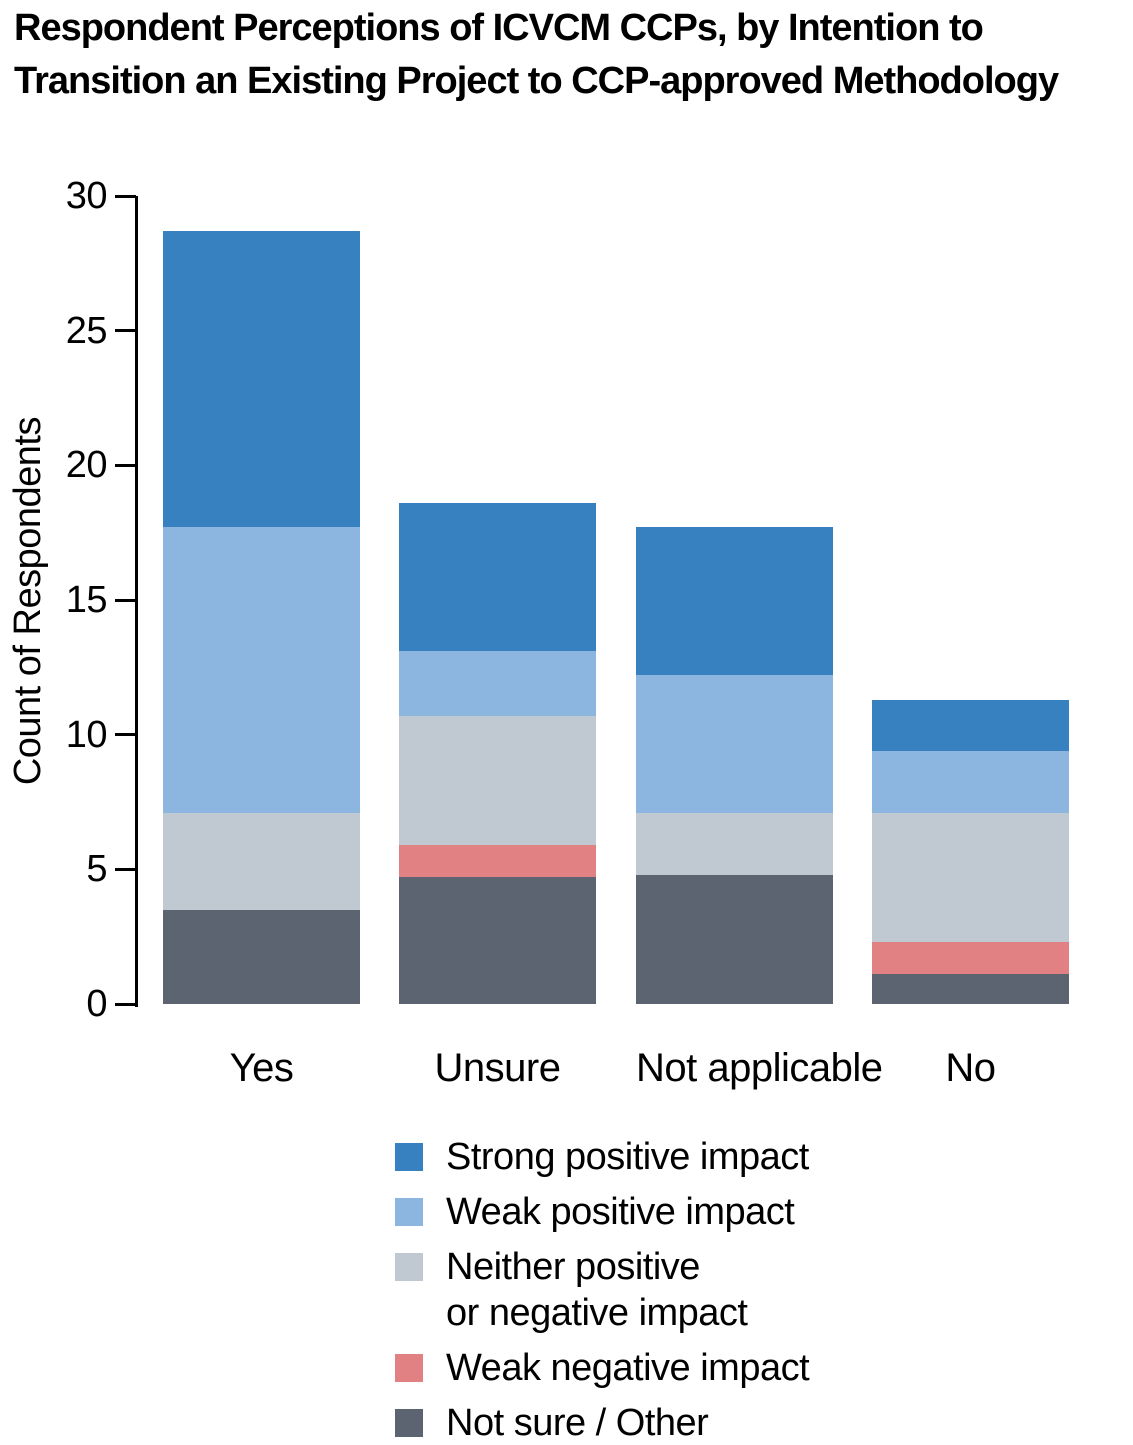  Describe the element at coordinates (261, 1068) in the screenshot. I see `x-label-yes: Yes` at that location.